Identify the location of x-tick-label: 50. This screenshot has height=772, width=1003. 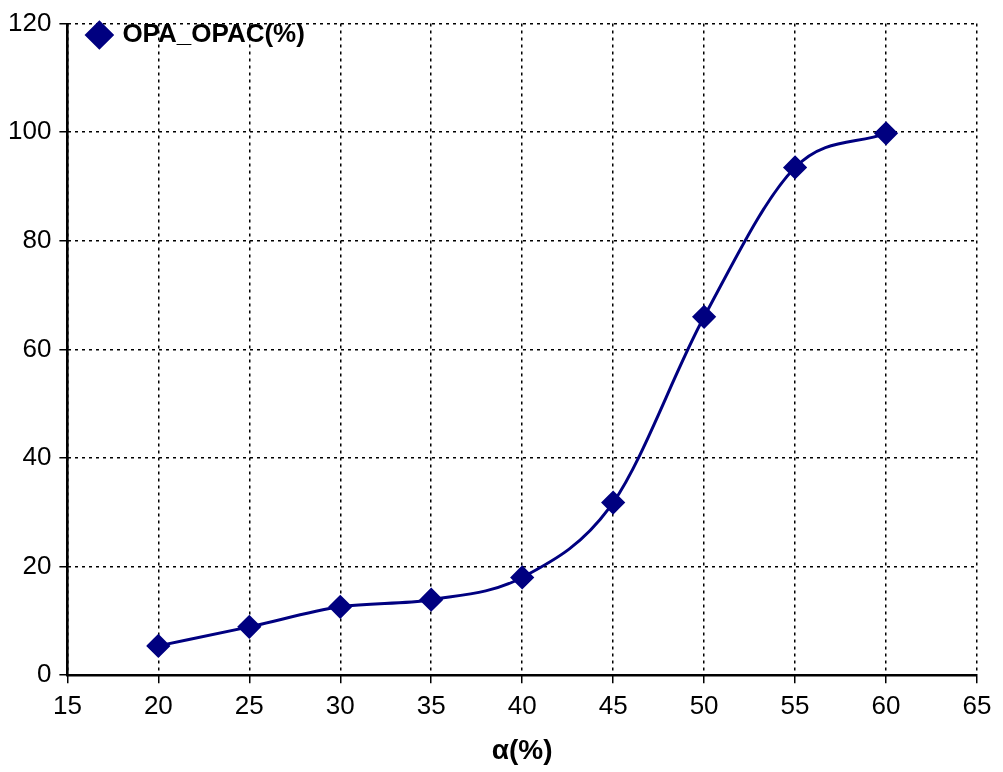
(704, 704).